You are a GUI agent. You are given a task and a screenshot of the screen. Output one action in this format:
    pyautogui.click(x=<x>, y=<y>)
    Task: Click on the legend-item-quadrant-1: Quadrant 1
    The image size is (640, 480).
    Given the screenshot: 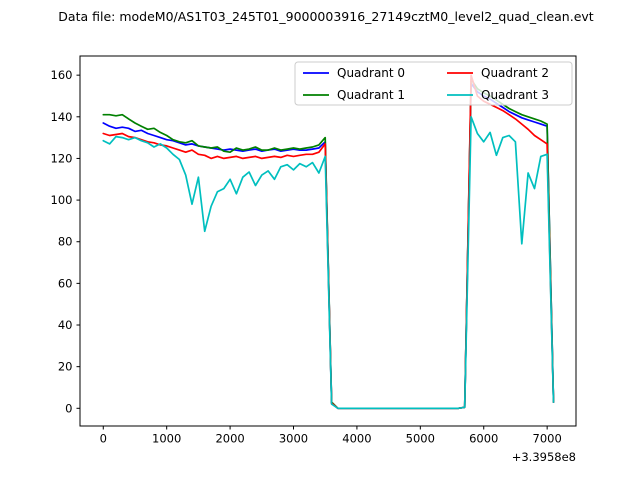 What is the action you would take?
    pyautogui.click(x=354, y=95)
    